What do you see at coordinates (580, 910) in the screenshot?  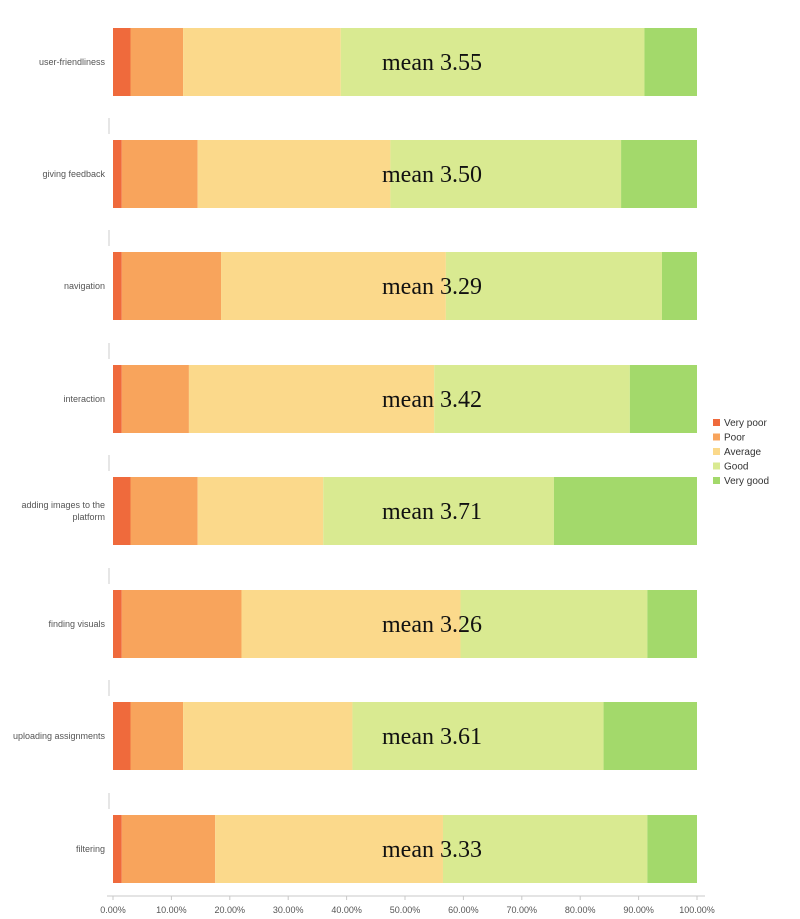 I see `x-tick-label: 80.00%` at bounding box center [580, 910].